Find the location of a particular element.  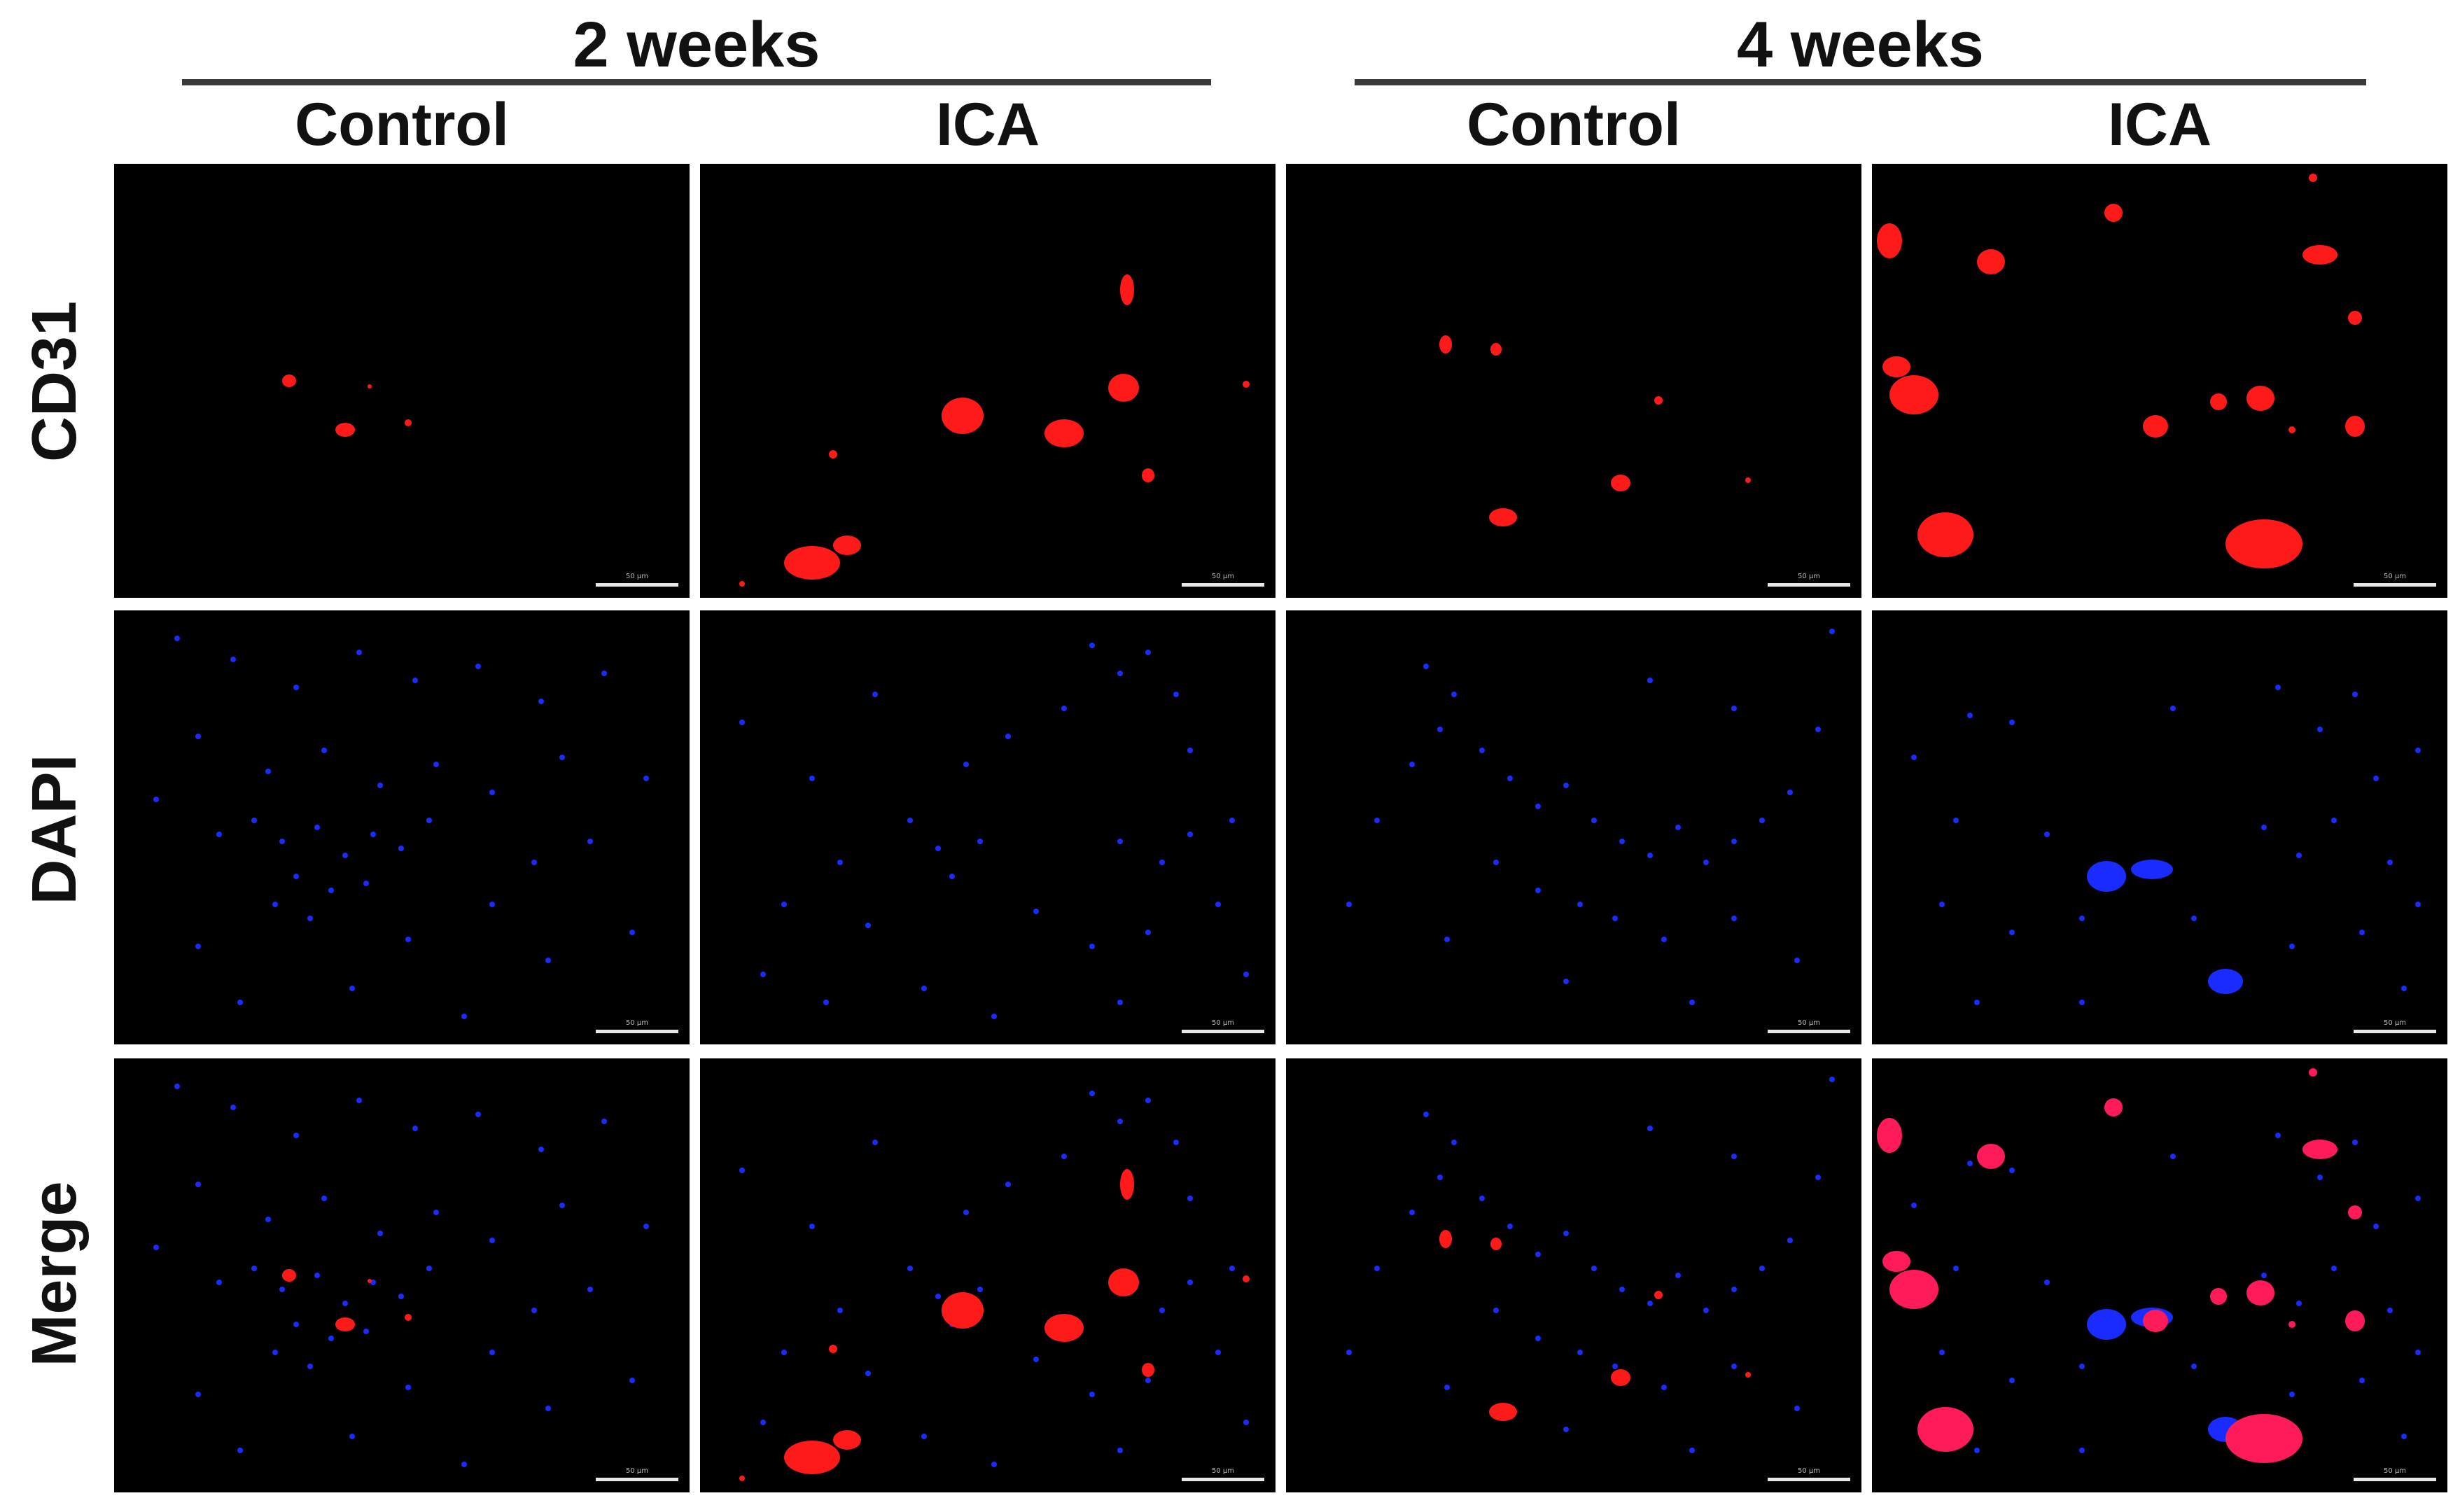

panel-merge-2w-control: 50 μm is located at coordinates (402, 1275).